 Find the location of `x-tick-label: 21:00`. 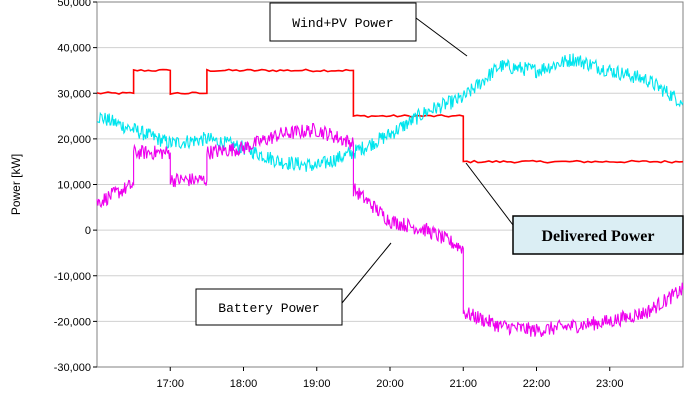

x-tick-label: 21:00 is located at coordinates (463, 384).